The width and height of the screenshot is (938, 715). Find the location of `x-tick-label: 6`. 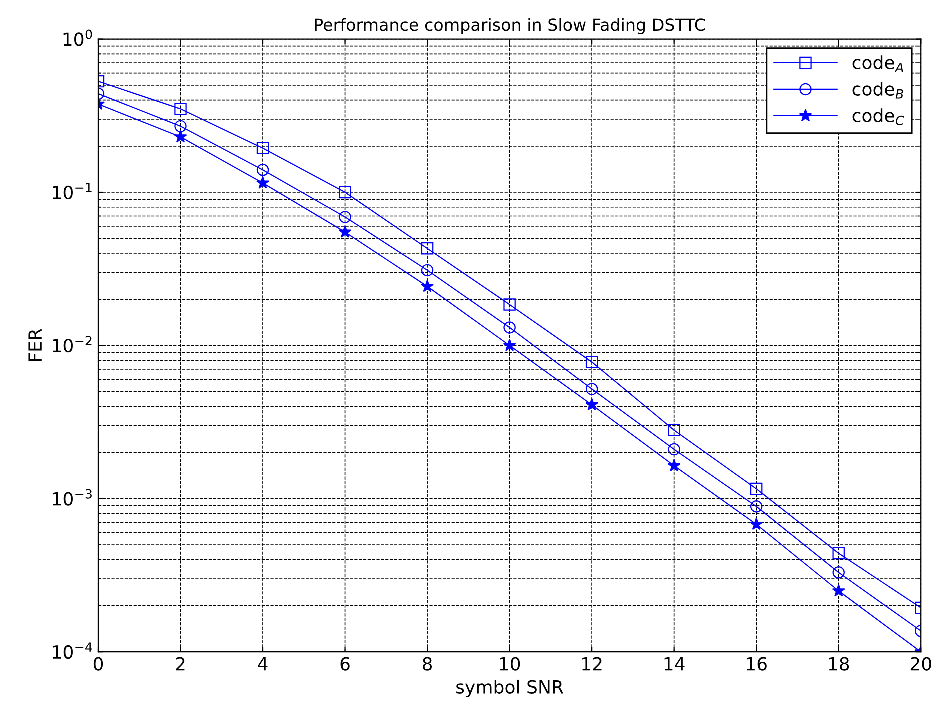

x-tick-label: 6 is located at coordinates (345, 664).